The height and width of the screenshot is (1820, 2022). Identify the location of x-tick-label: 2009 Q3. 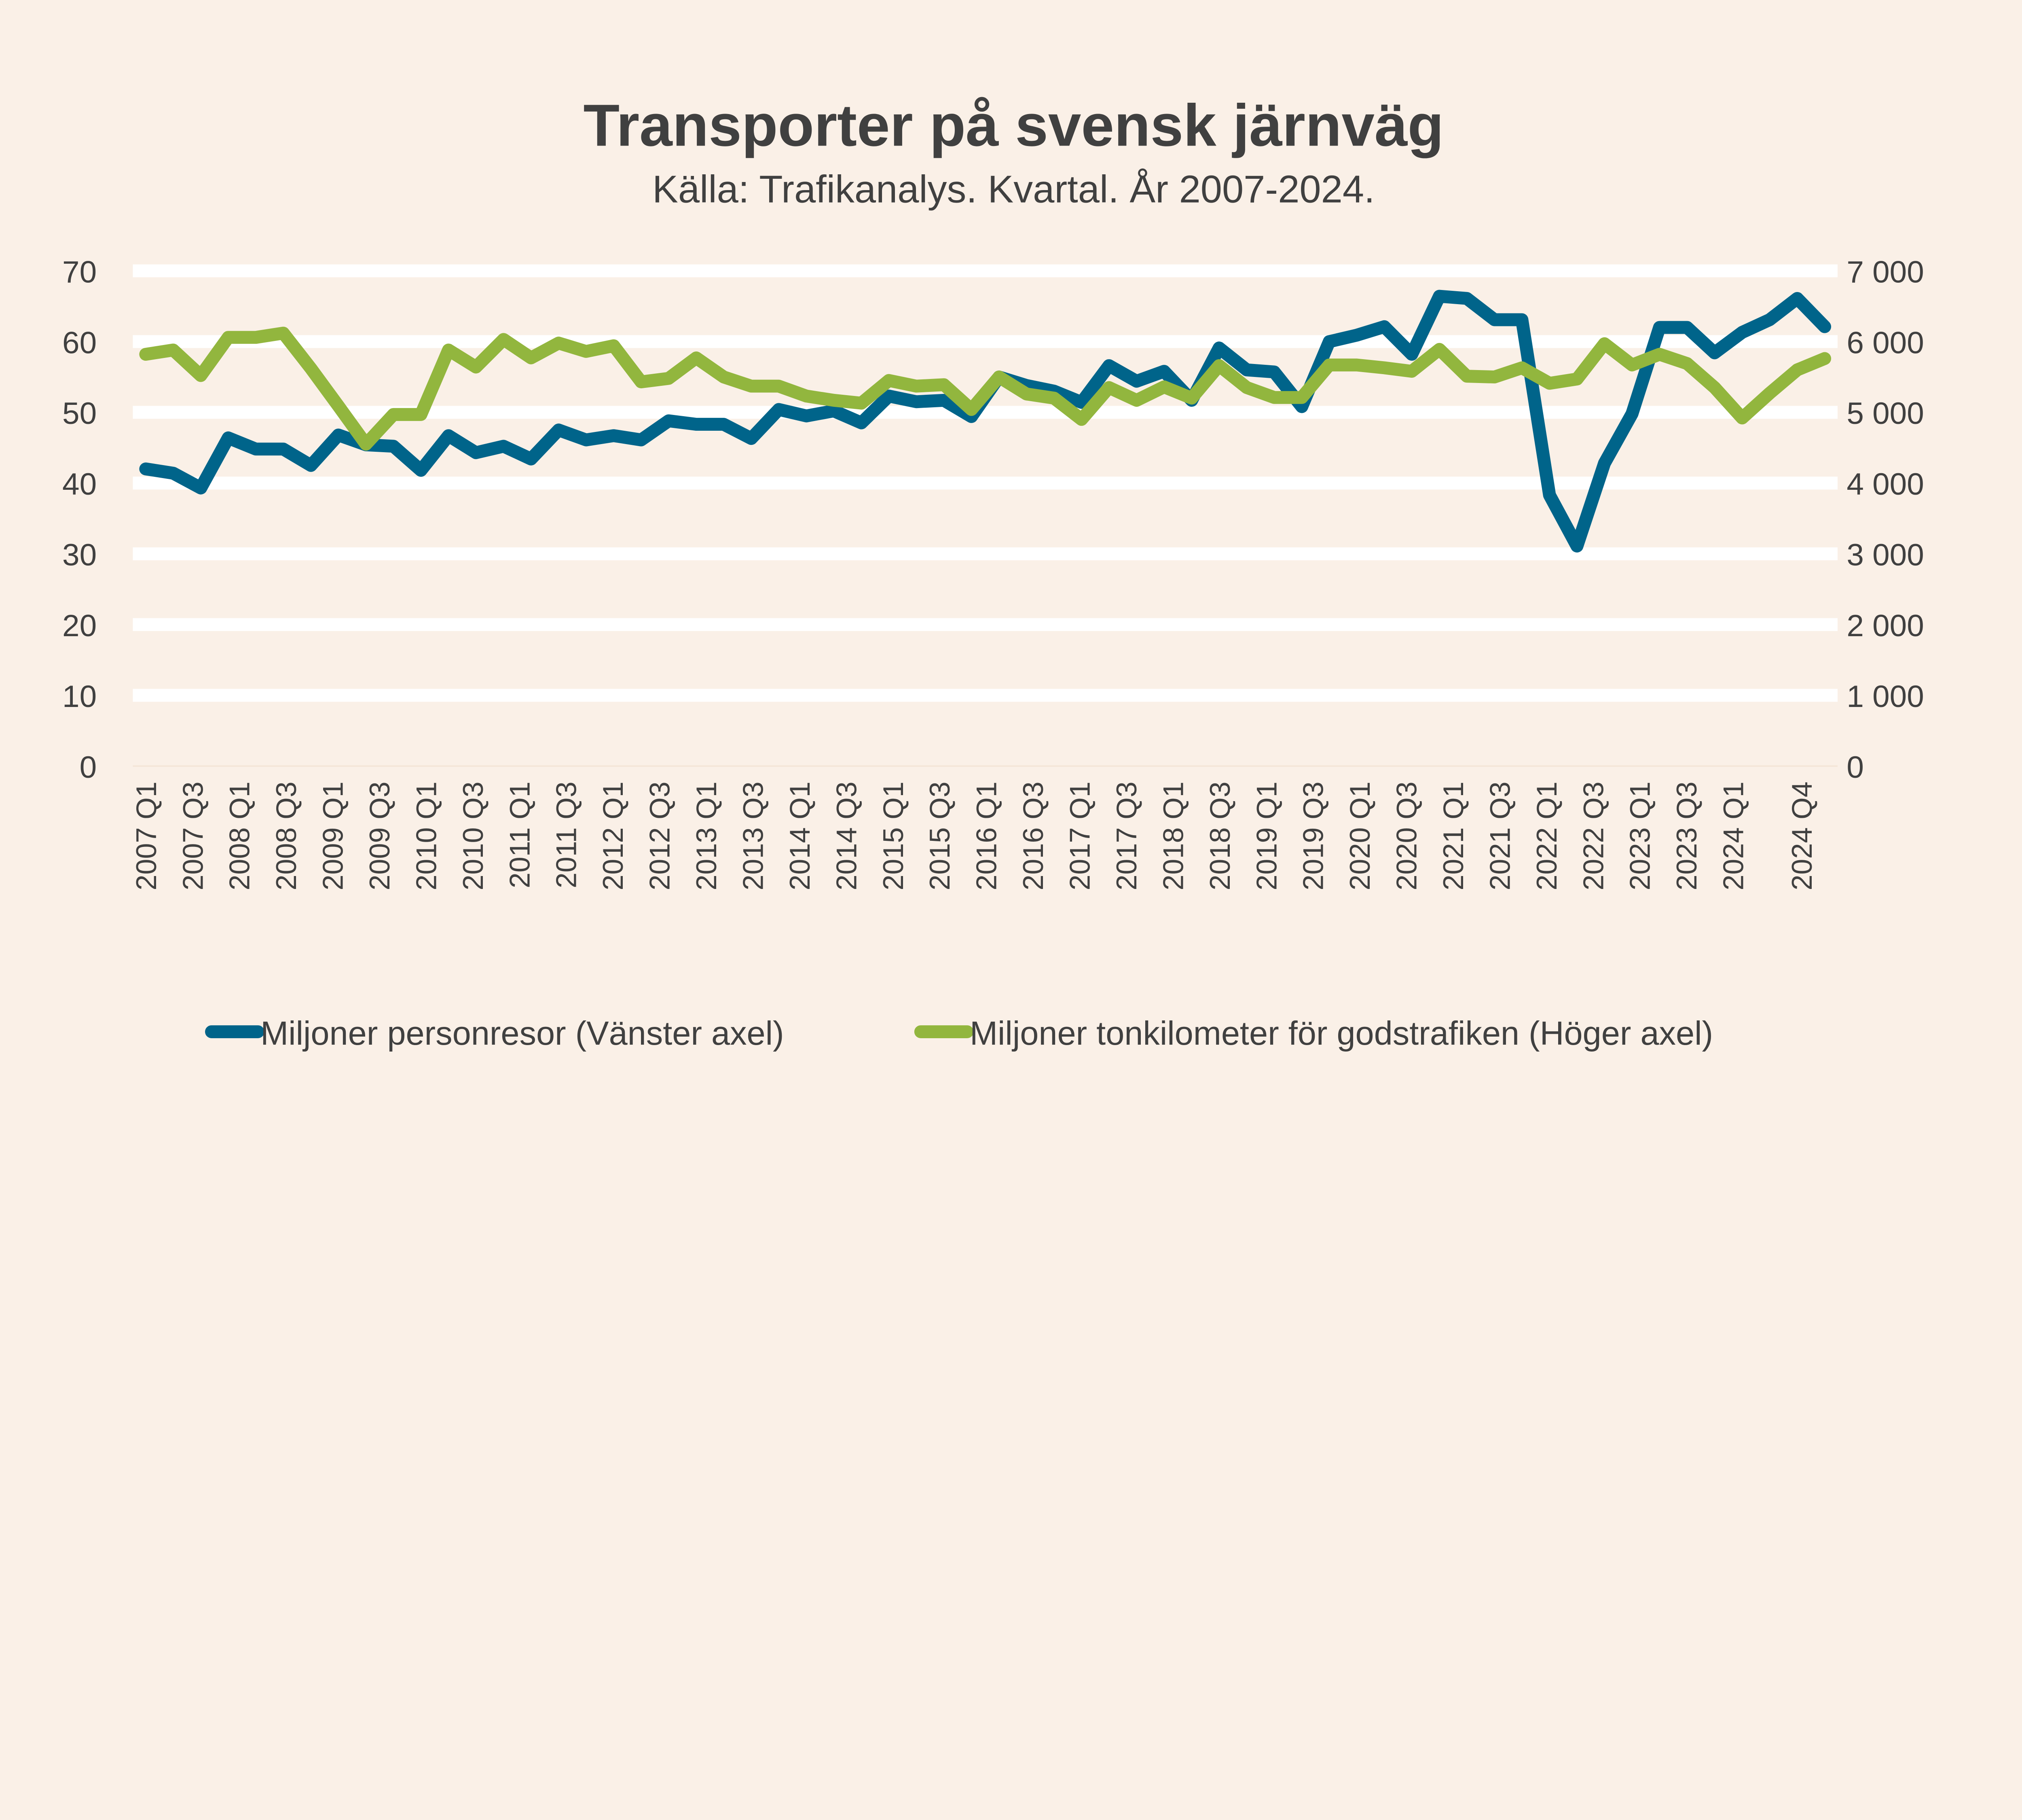
(380, 836).